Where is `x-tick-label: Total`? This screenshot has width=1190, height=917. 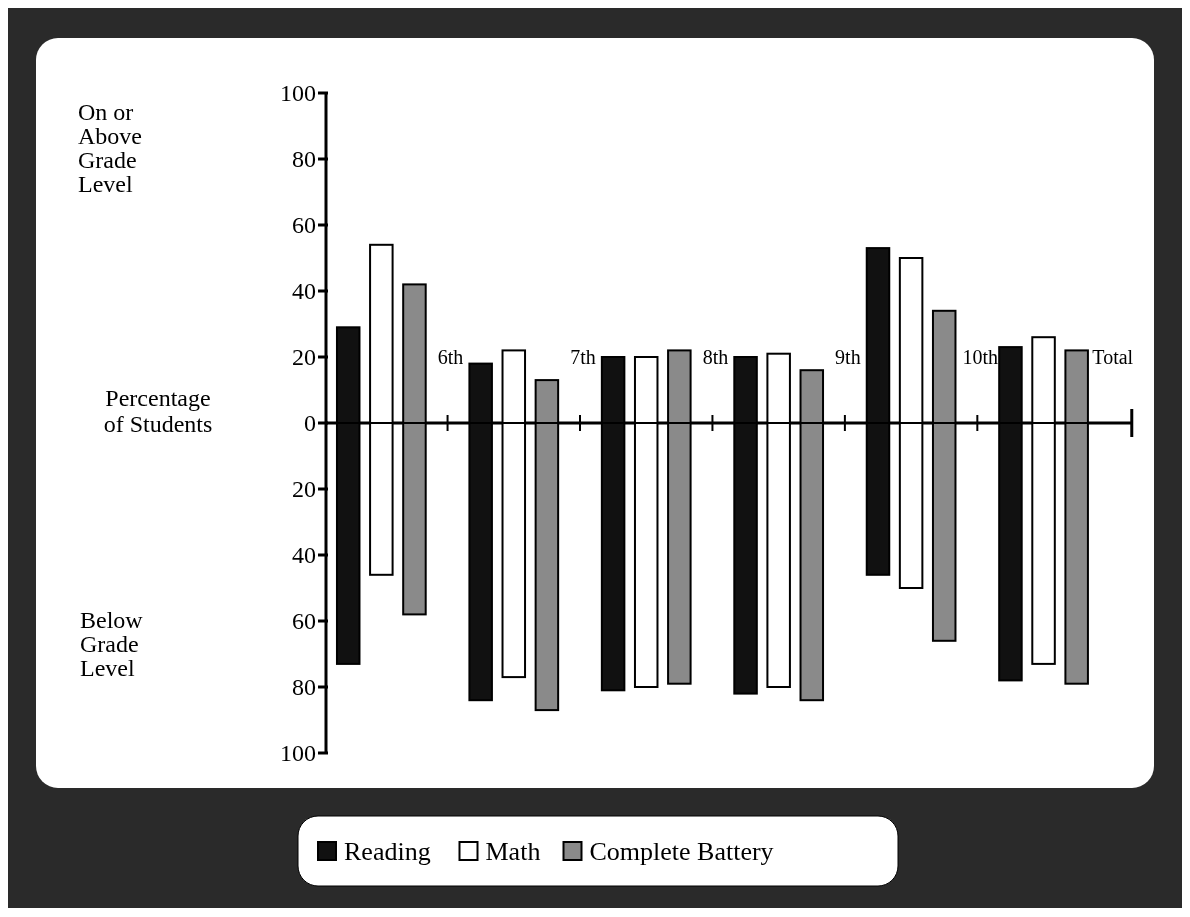 x-tick-label: Total is located at coordinates (1113, 357).